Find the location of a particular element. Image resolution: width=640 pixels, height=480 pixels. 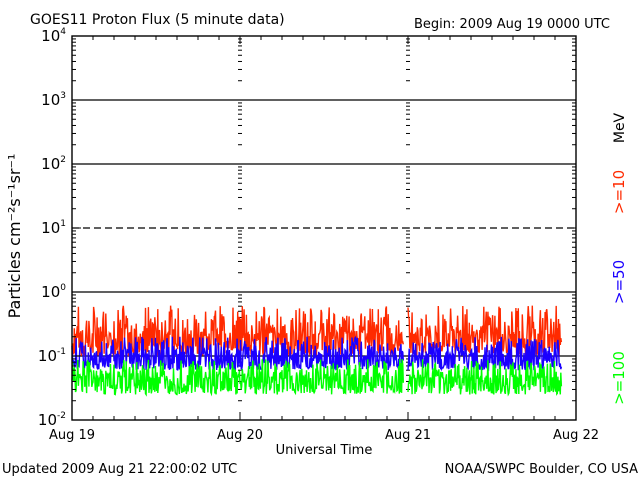

right-axis-unit: MeV is located at coordinates (620, 127).